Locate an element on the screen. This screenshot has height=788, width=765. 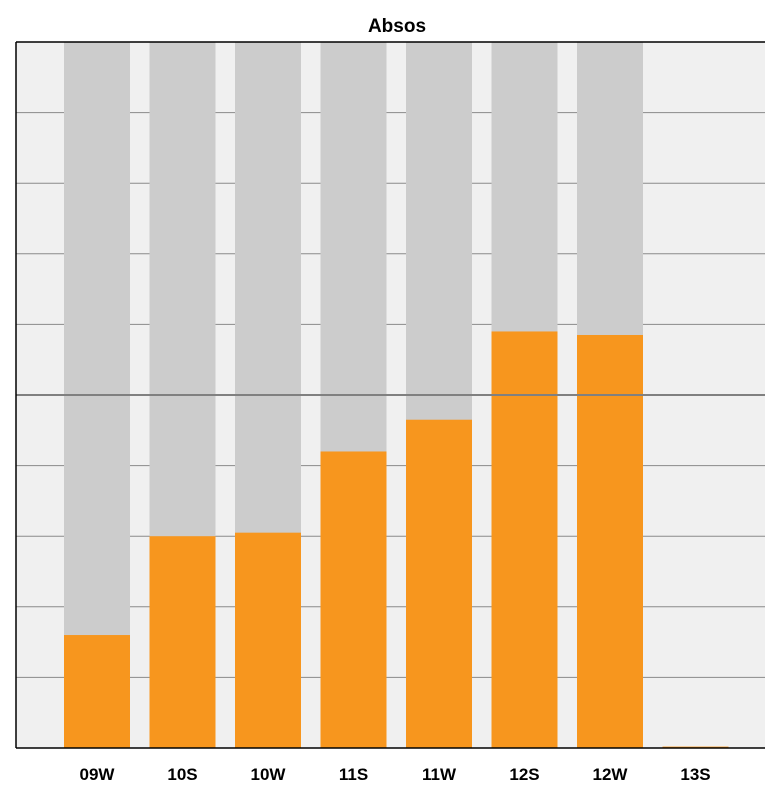
bar-12W is located at coordinates (610, 541).